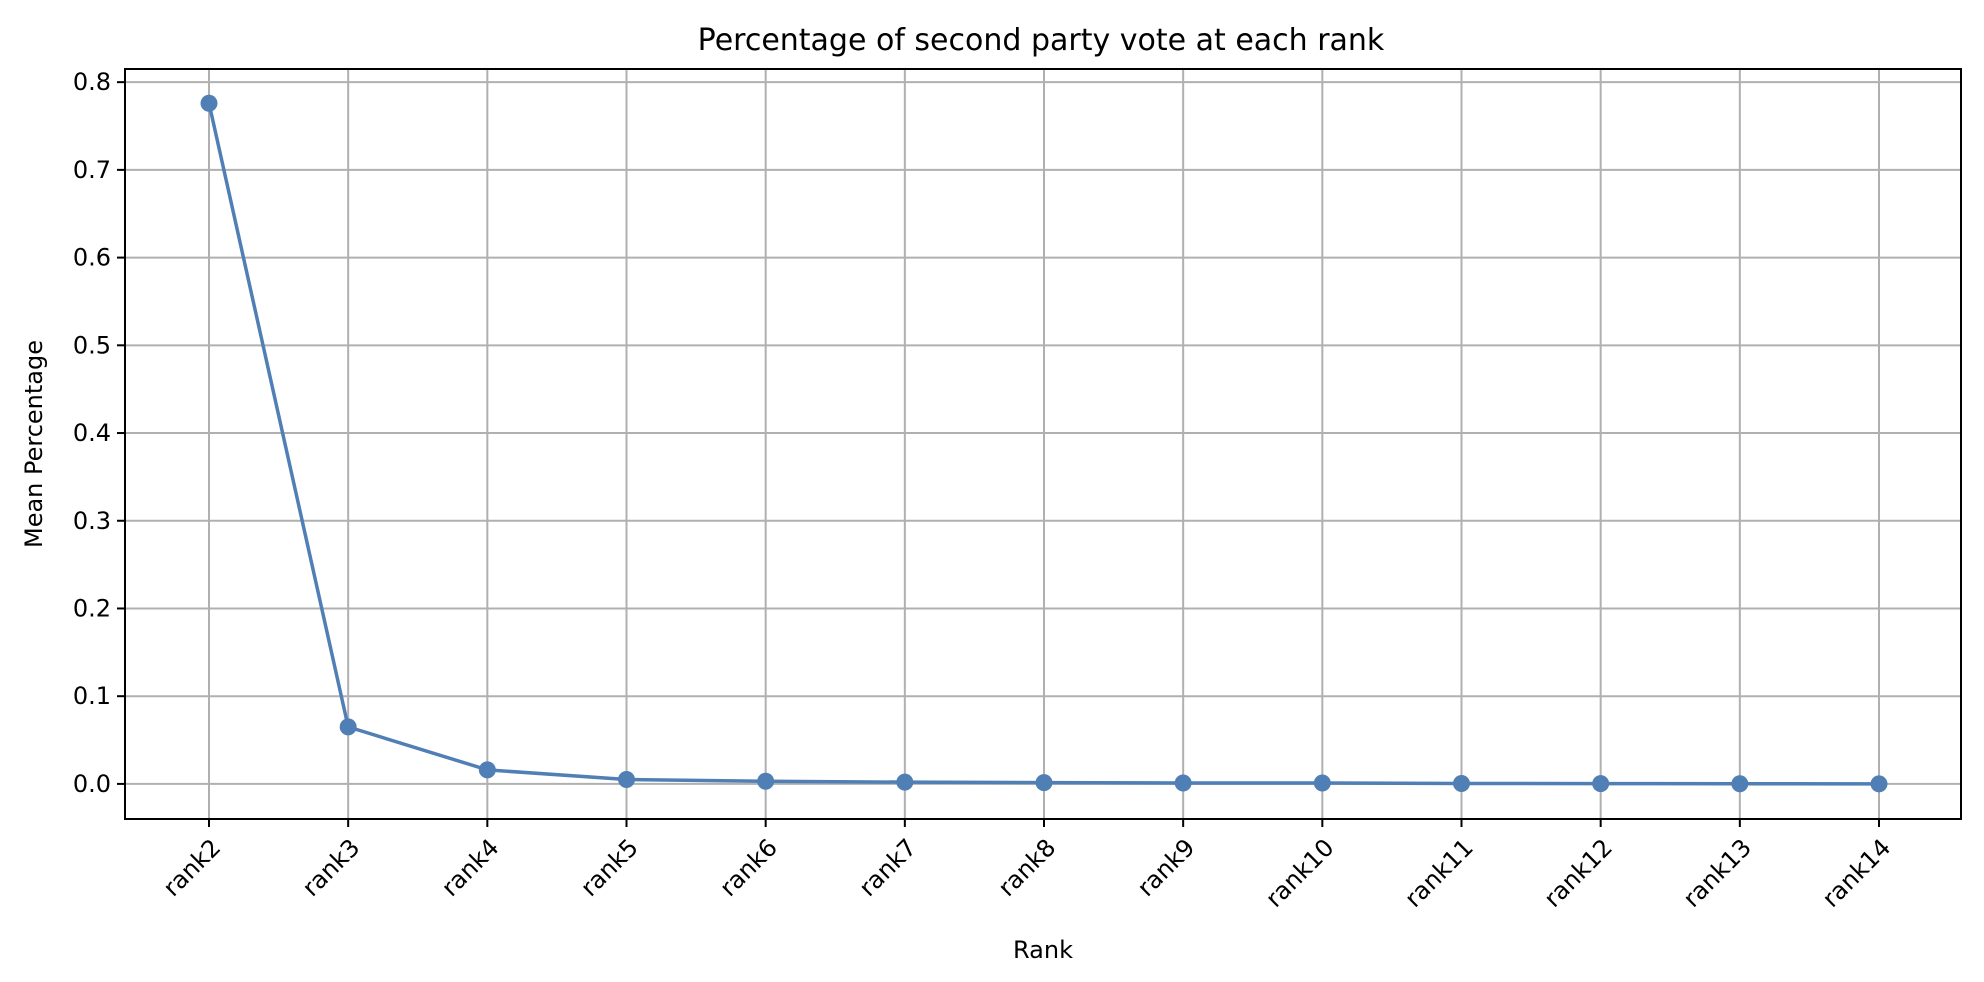 This screenshot has height=982, width=1984. What do you see at coordinates (92, 258) in the screenshot?
I see `y-tick-label: 0.6` at bounding box center [92, 258].